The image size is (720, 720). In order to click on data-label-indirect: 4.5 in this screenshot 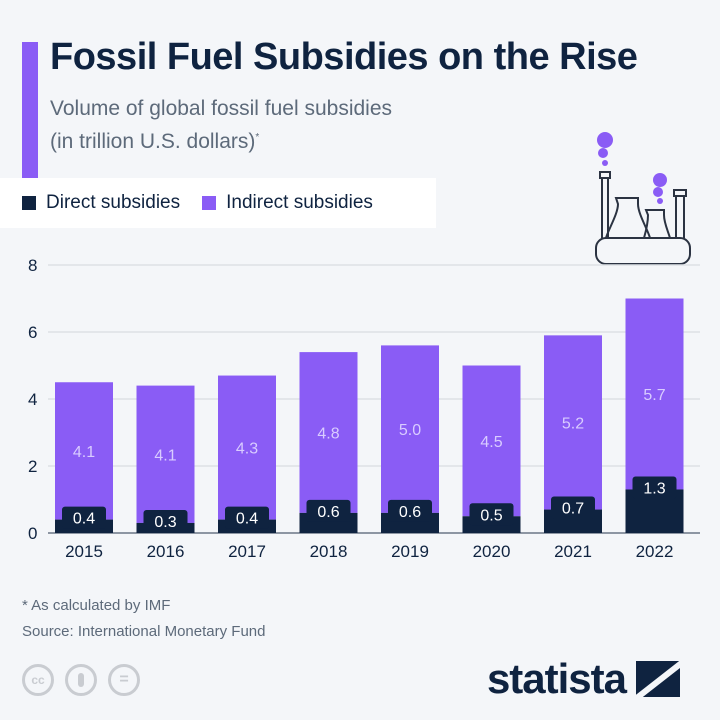, I will do `click(491, 442)`.